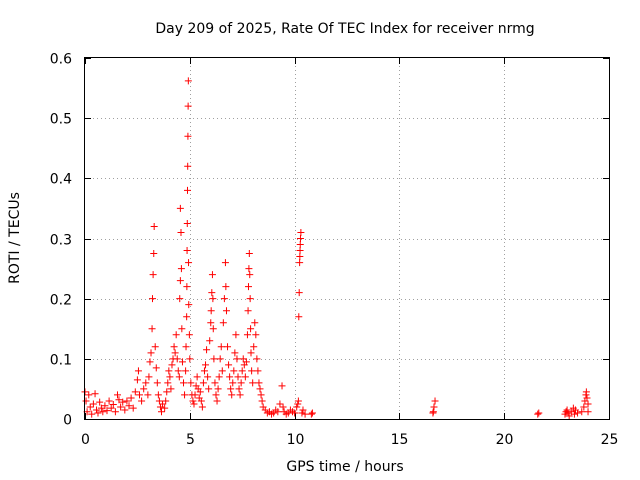 The image size is (640, 480). Describe the element at coordinates (400, 440) in the screenshot. I see `x-tick-label: 15` at that location.